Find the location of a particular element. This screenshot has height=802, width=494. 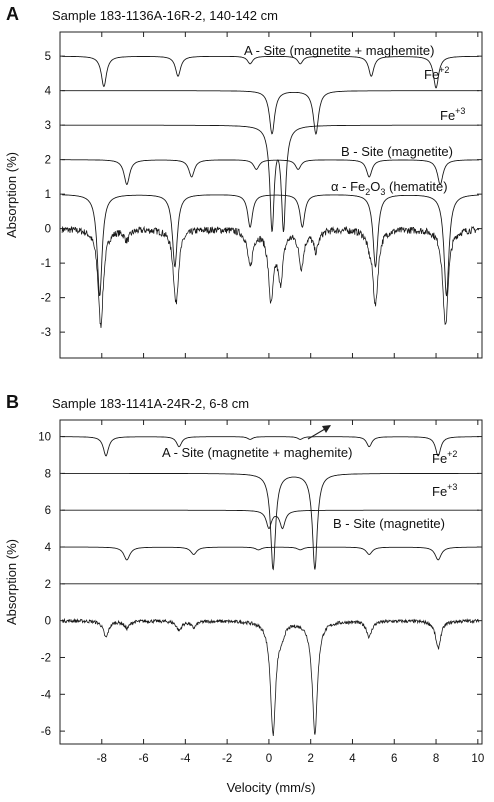

panel-b-label-b-site: B - Site (magnetite) is located at coordinates (389, 523).